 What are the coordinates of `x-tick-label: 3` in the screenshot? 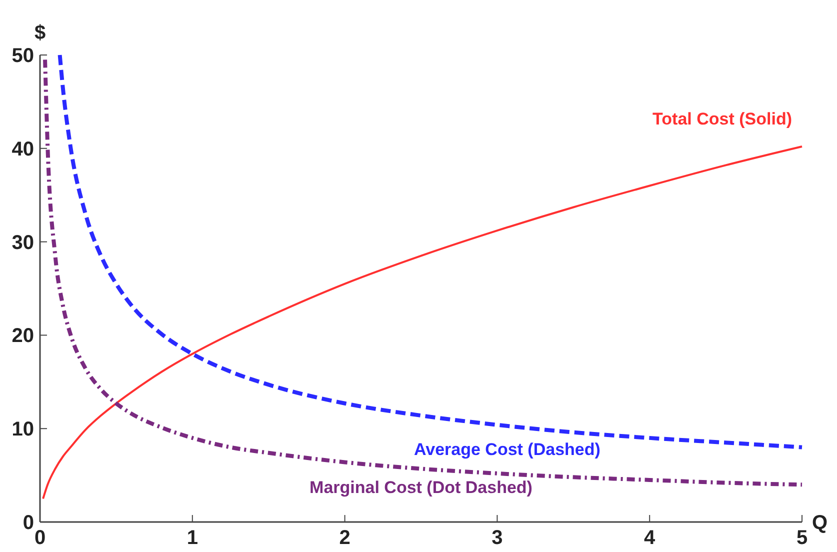 It's located at (497, 538).